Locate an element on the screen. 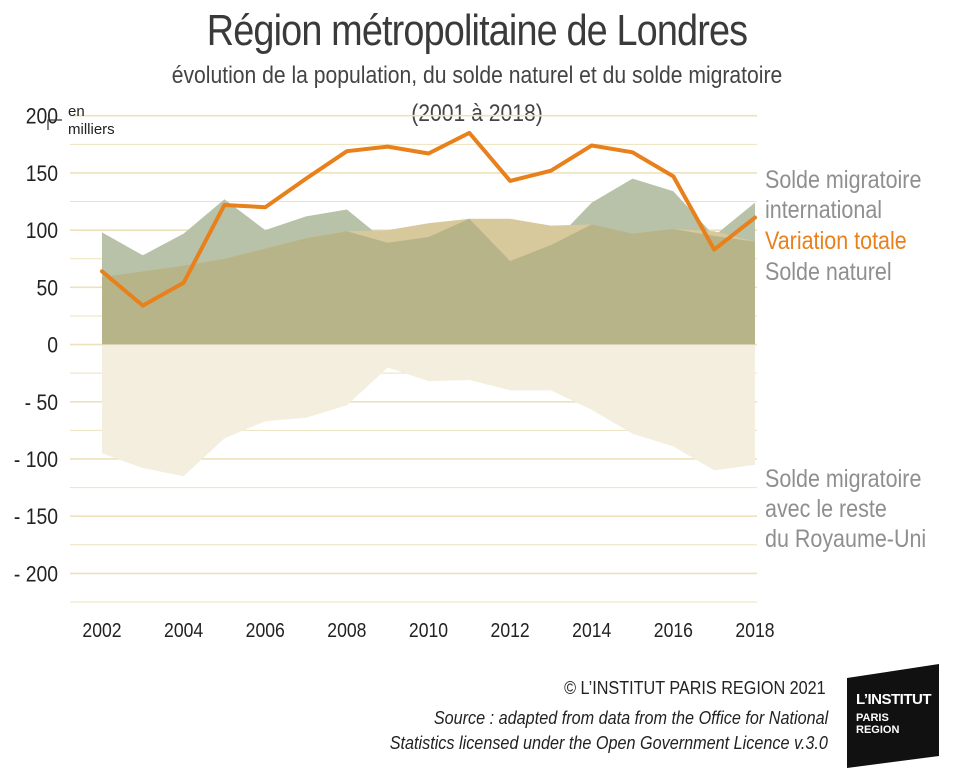 This screenshot has height=769, width=954. institut-logo is located at coordinates (893, 716).